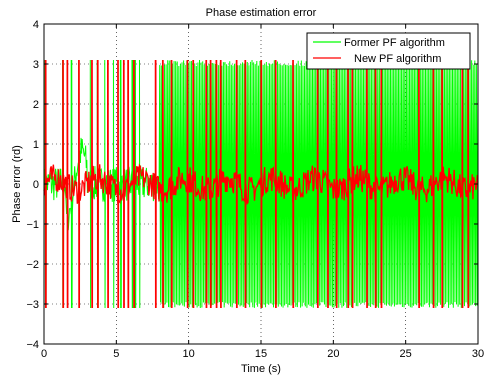 The width and height of the screenshot is (484, 377). Describe the element at coordinates (36, 105) in the screenshot. I see `y-tick-label: 2` at that location.